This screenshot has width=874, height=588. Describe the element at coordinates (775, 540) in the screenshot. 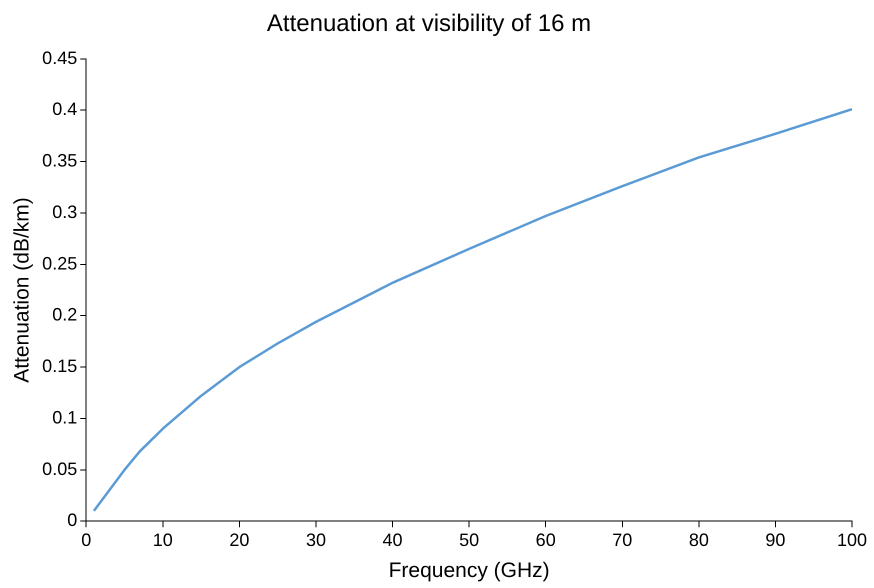

I see `x-tick-label: 90` at that location.